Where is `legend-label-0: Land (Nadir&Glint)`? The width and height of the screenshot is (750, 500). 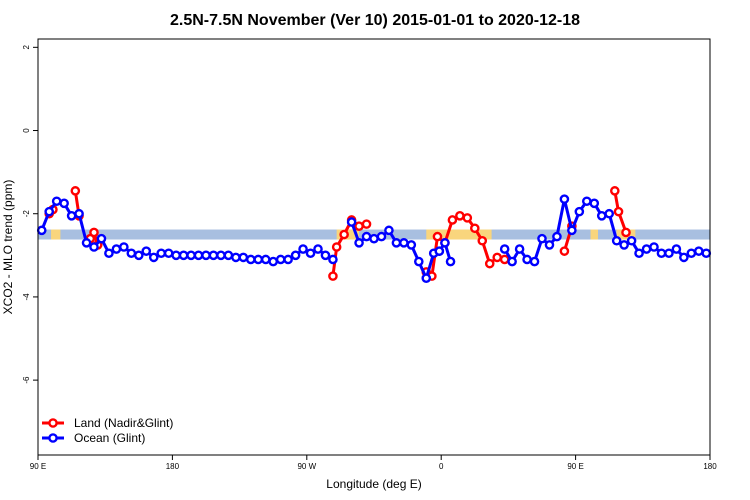
legend-label-0: Land (Nadir&Glint) is located at coordinates (123, 423).